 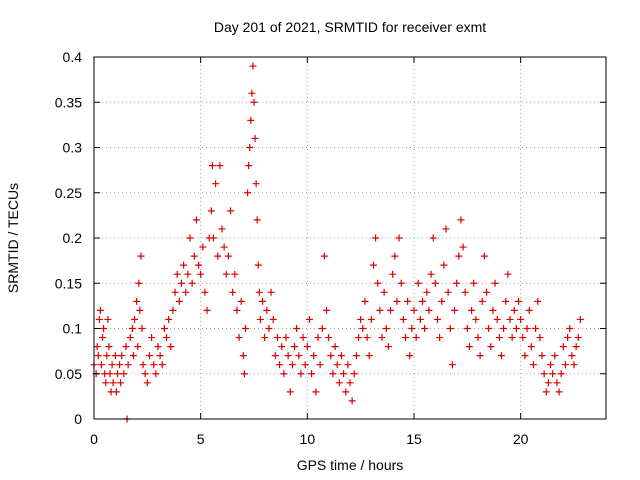 I want to click on x-tick-label: 0, so click(x=94, y=439).